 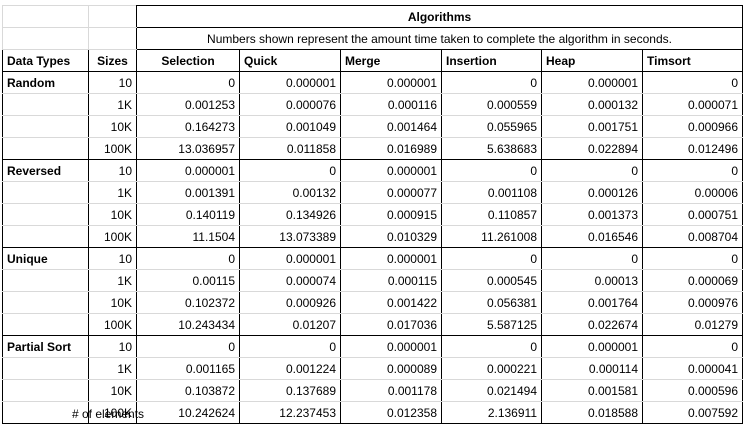 What do you see at coordinates (592, 148) in the screenshot?
I see `time-cell: 0.022894` at bounding box center [592, 148].